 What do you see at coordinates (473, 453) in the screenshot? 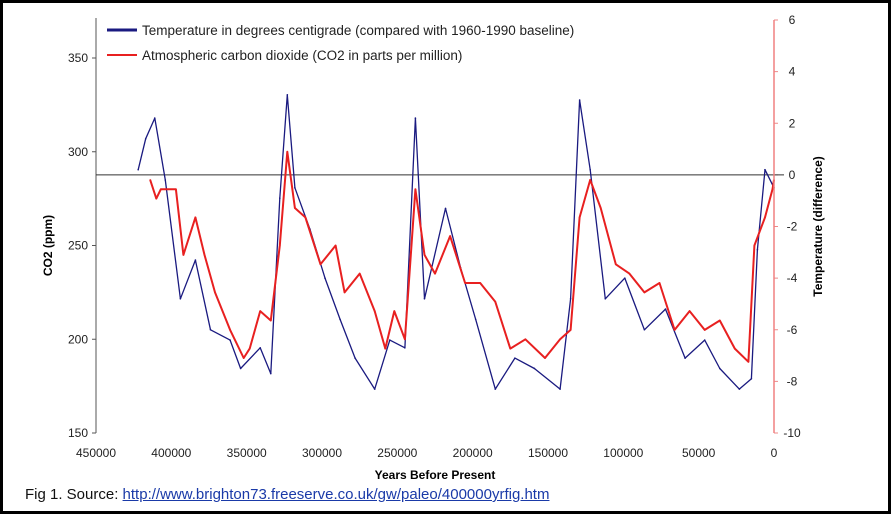
I see `x-tick-label: 200000` at bounding box center [473, 453].